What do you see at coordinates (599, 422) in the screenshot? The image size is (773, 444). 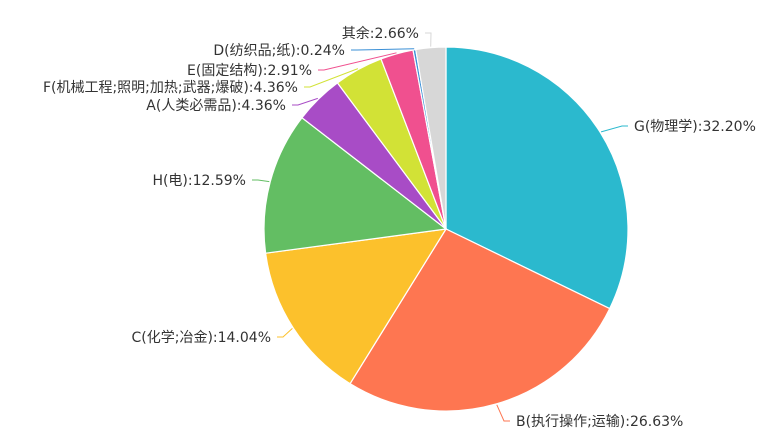 I see `slice-label: B(执行操作;运输):26.63%` at bounding box center [599, 422].